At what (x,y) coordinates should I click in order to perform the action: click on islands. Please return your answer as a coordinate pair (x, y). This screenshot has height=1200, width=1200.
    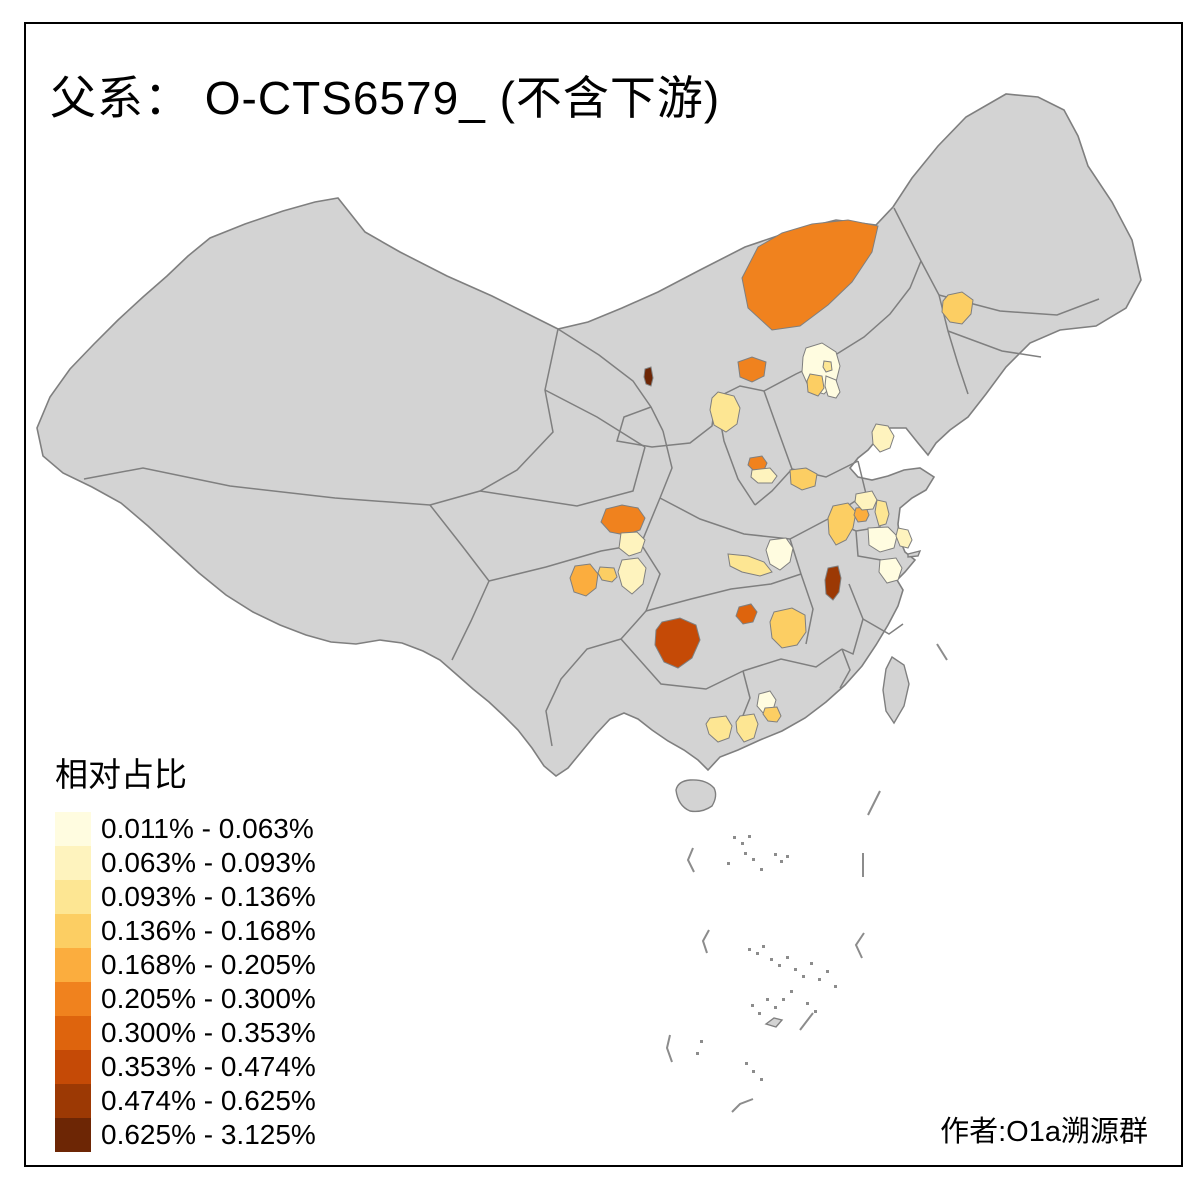
    Looking at the image, I should click on (798, 788).